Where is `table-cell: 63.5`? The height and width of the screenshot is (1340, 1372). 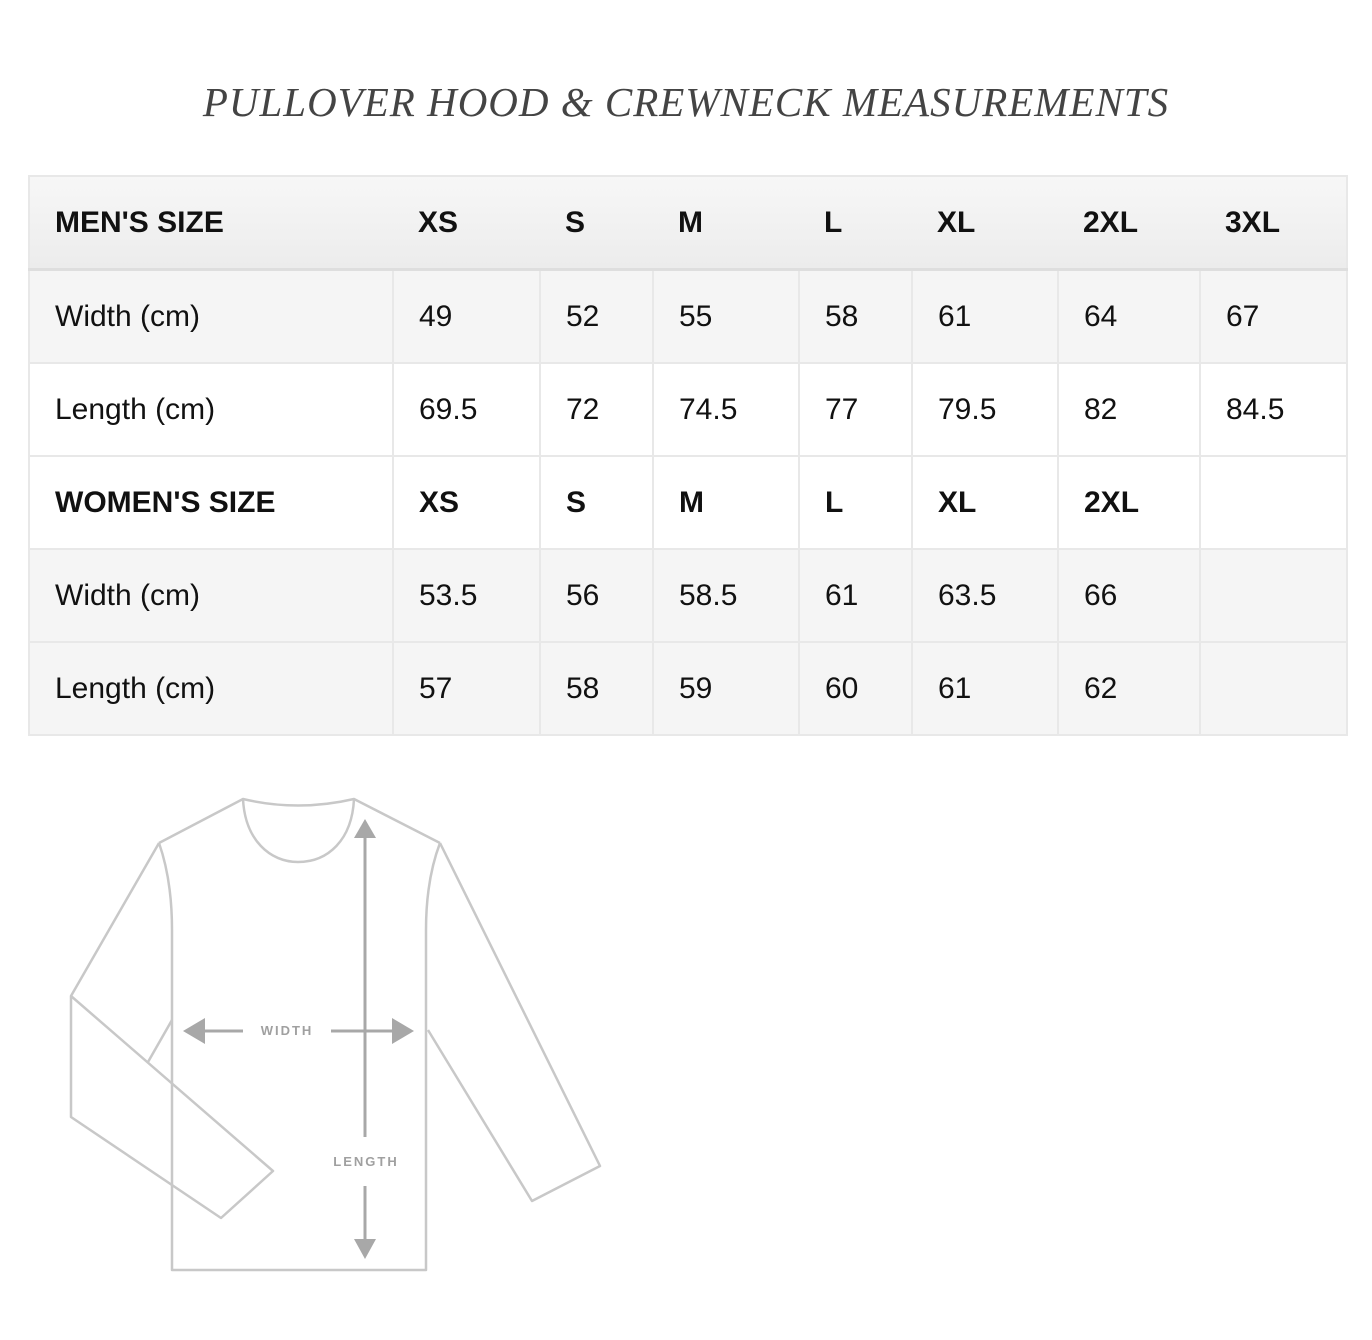 table-cell: 63.5 is located at coordinates (985, 595).